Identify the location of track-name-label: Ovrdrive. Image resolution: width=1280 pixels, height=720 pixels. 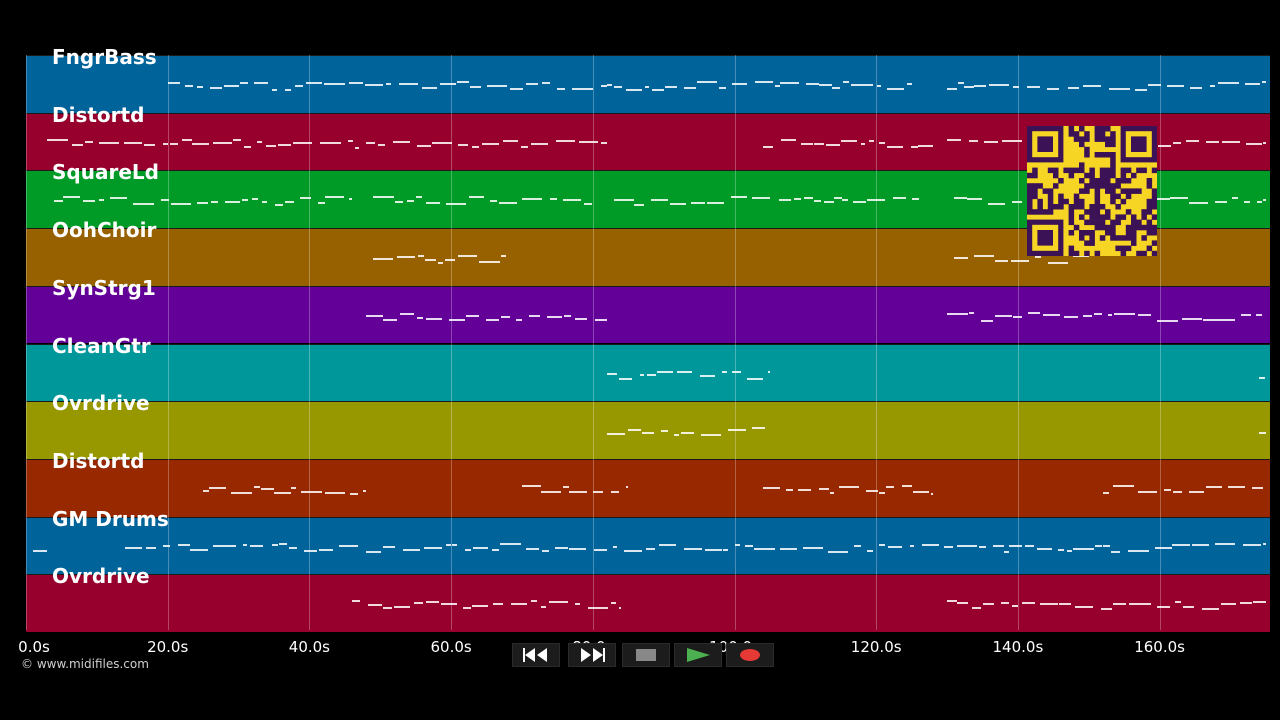
(101, 576).